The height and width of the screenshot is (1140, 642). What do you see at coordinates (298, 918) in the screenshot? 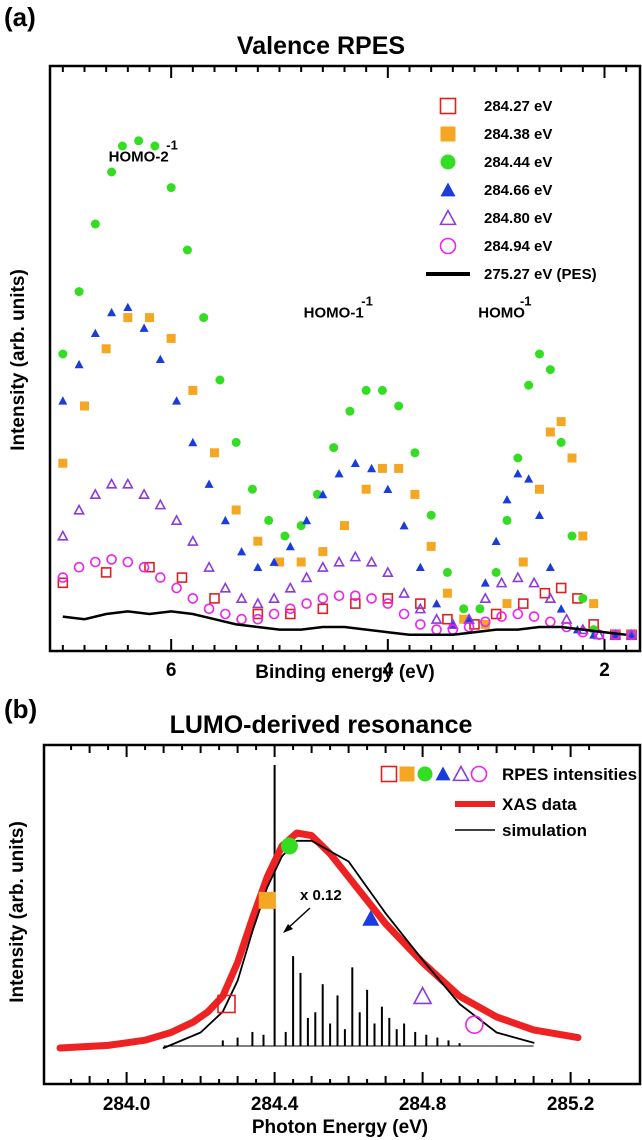
I see `panel-b-annotation-arrow` at bounding box center [298, 918].